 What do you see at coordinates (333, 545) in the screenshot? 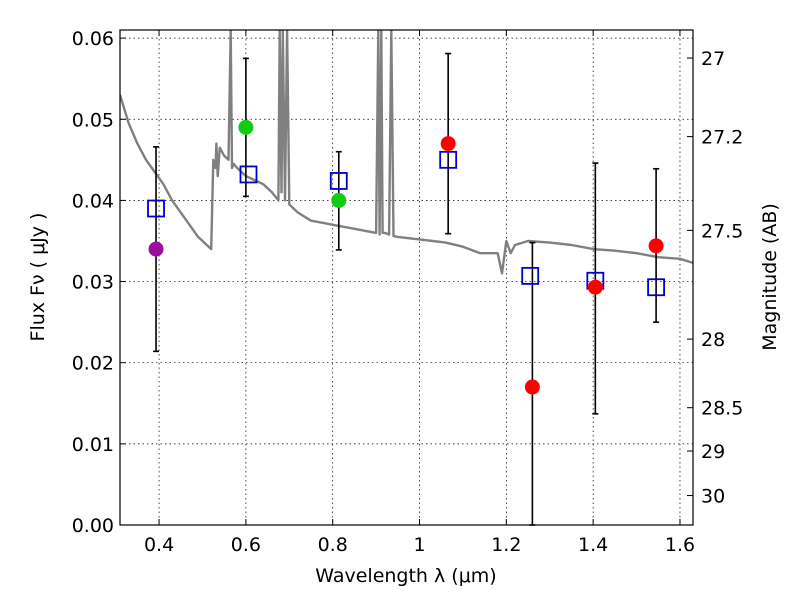
I see `x-tick-label: 0.8` at bounding box center [333, 545].